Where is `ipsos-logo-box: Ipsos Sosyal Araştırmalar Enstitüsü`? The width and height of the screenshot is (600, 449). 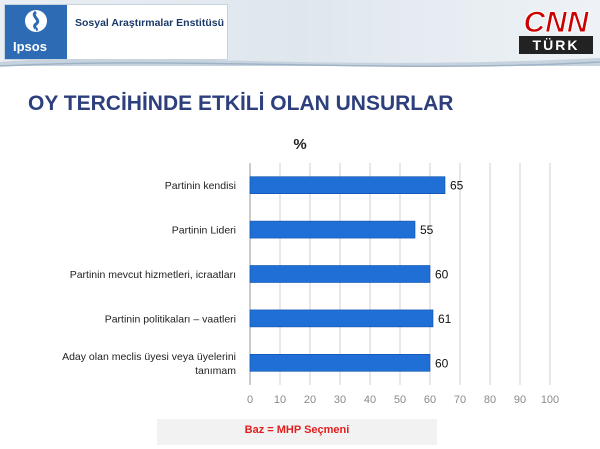
ipsos-logo-box: Ipsos Sosyal Araştırmalar Enstitüsü is located at coordinates (116, 32).